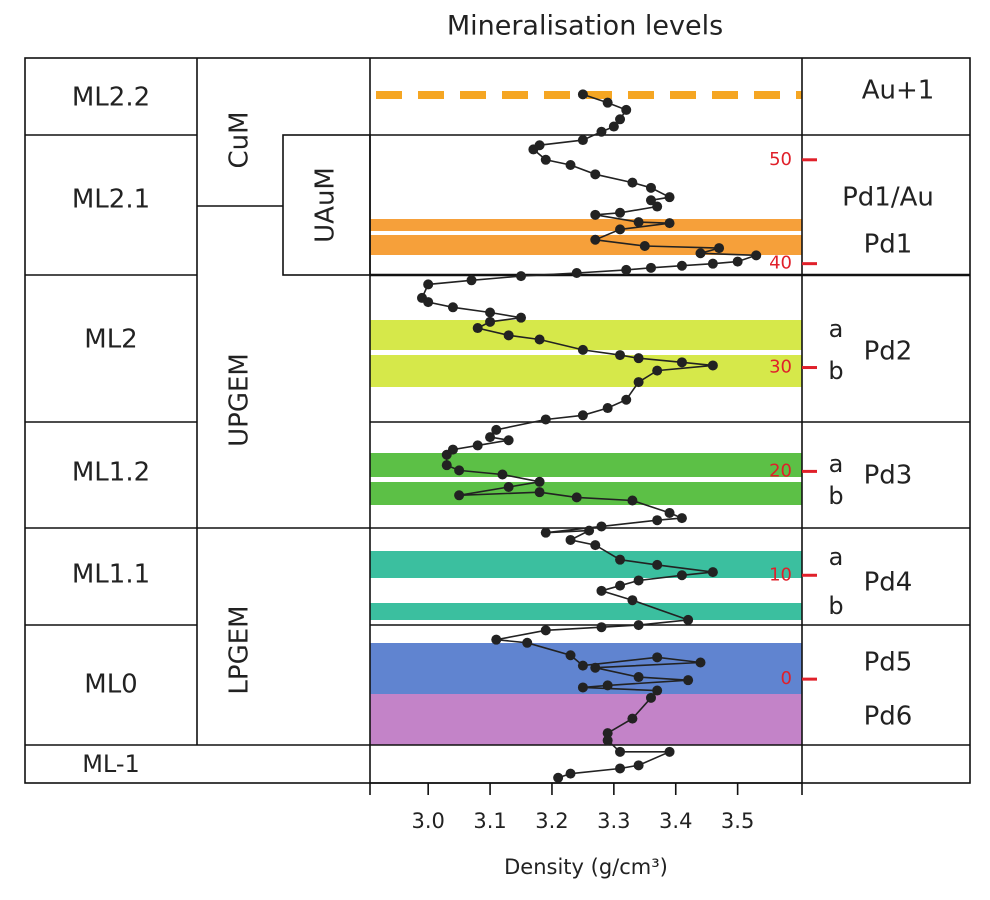  What do you see at coordinates (111, 200) in the screenshot?
I see `level-label: ML2.1` at bounding box center [111, 200].